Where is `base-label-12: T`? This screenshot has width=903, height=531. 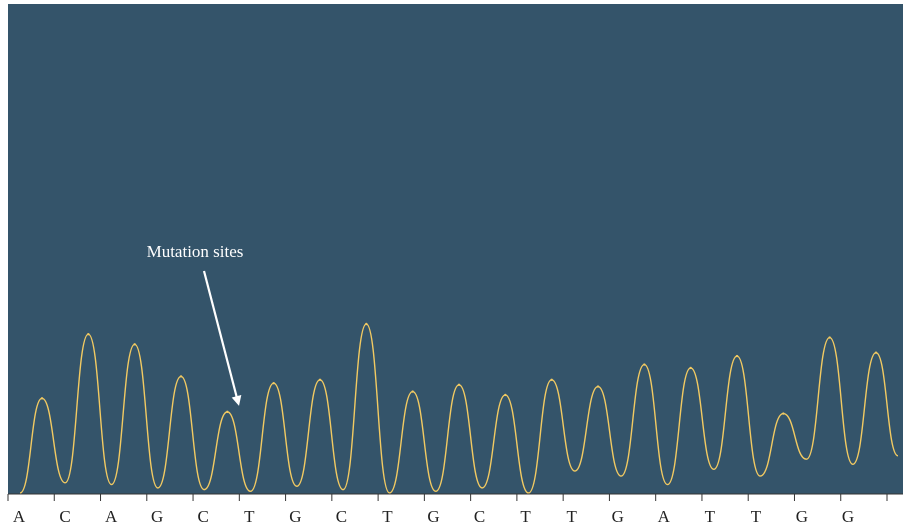
base-label-12: T is located at coordinates (525, 516).